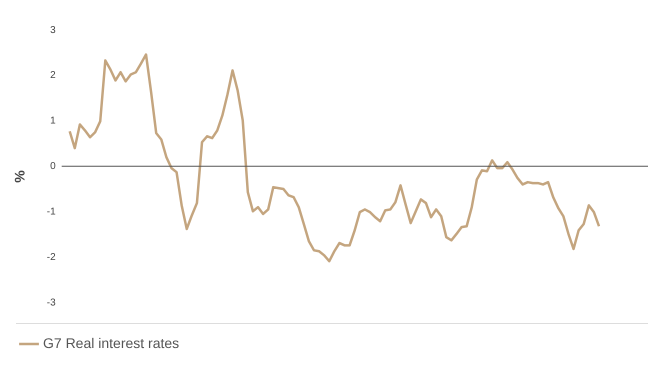  I want to click on y-tick-label: -2, so click(51, 257).